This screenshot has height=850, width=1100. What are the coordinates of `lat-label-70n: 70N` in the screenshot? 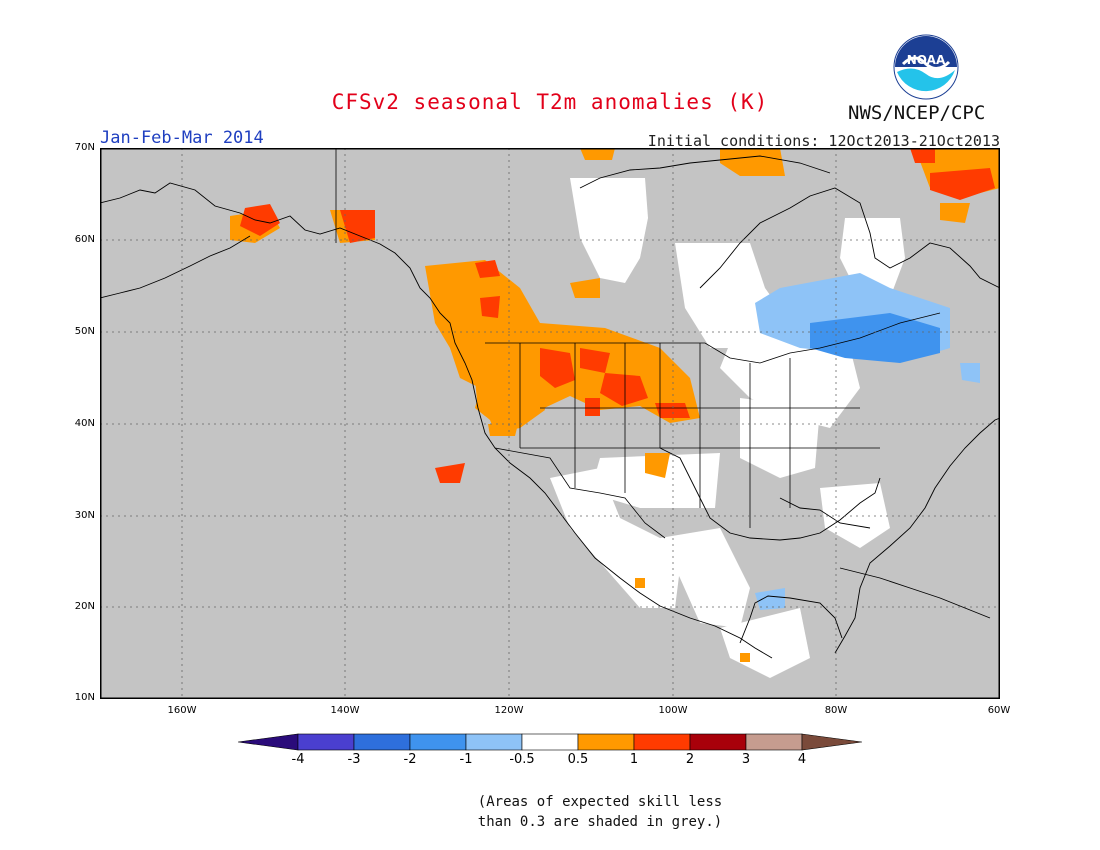 It's located at (84, 147).